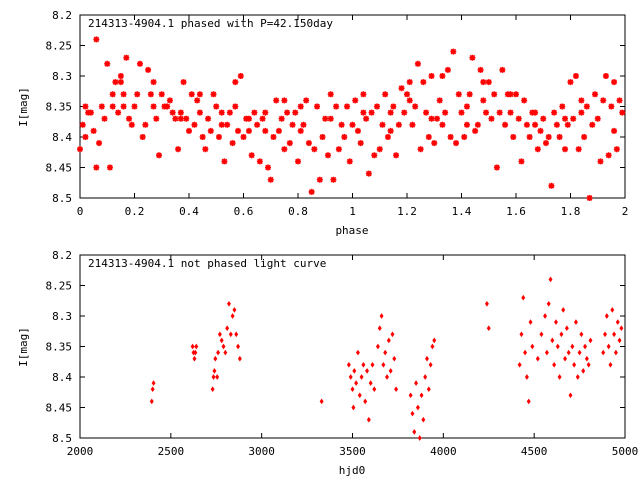  I want to click on x-tick-label: 1.8, so click(571, 211).